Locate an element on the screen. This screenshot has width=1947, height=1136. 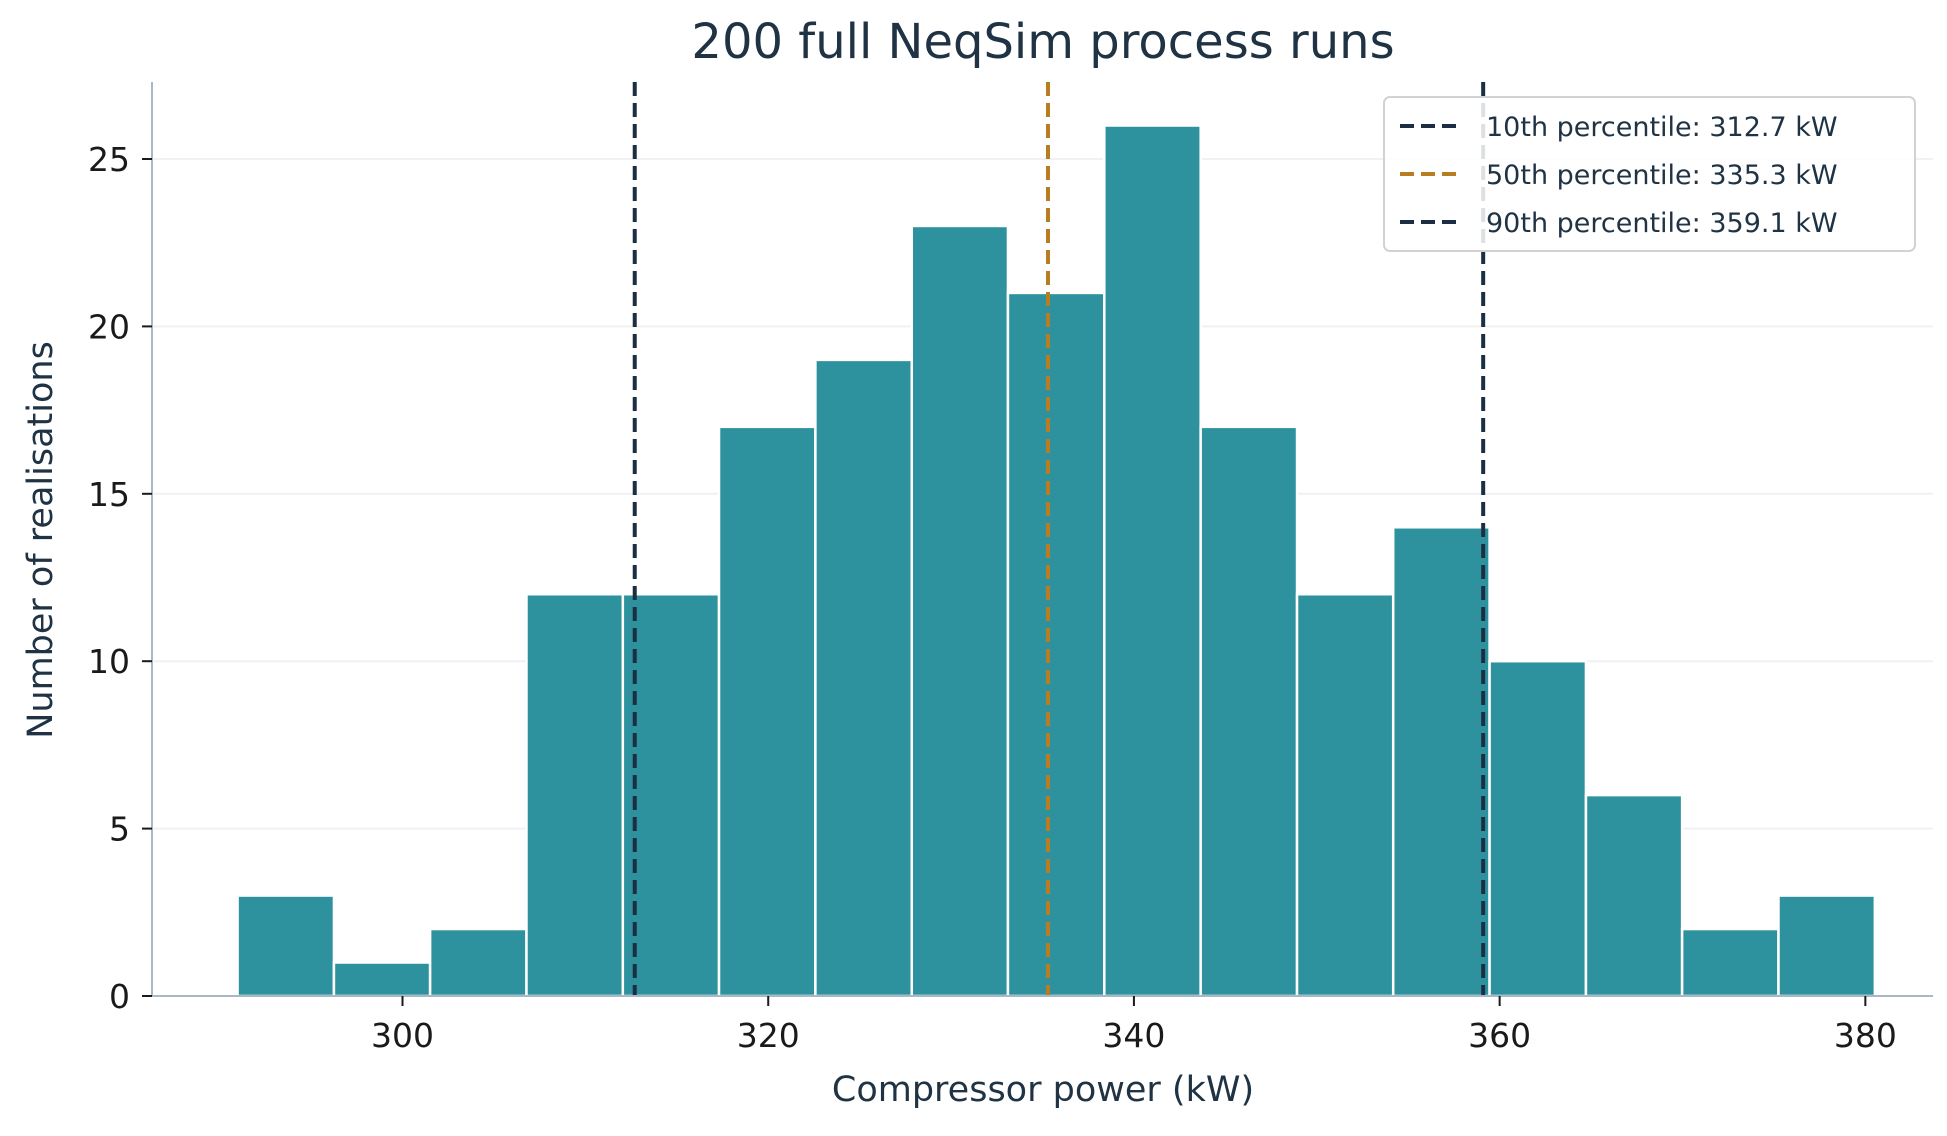
legend-box is located at coordinates (1649, 174).